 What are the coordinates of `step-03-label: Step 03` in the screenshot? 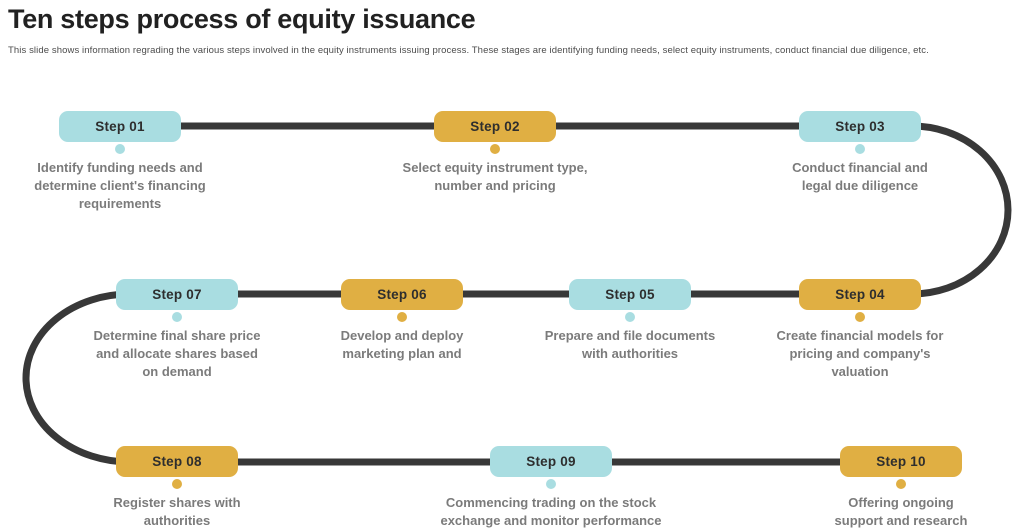 It's located at (860, 126).